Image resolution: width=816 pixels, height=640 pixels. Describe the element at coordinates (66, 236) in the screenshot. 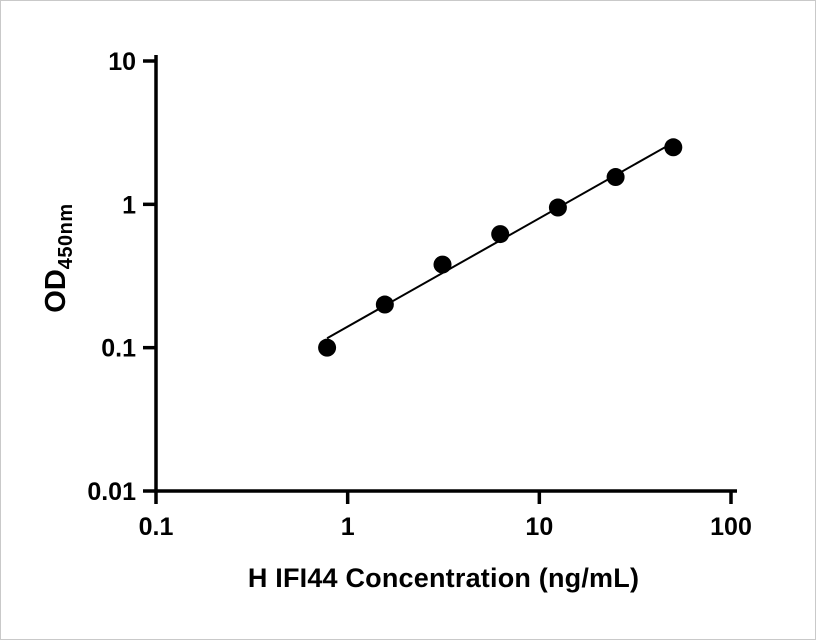

I see `y-axis-title-sub: 450nm` at that location.